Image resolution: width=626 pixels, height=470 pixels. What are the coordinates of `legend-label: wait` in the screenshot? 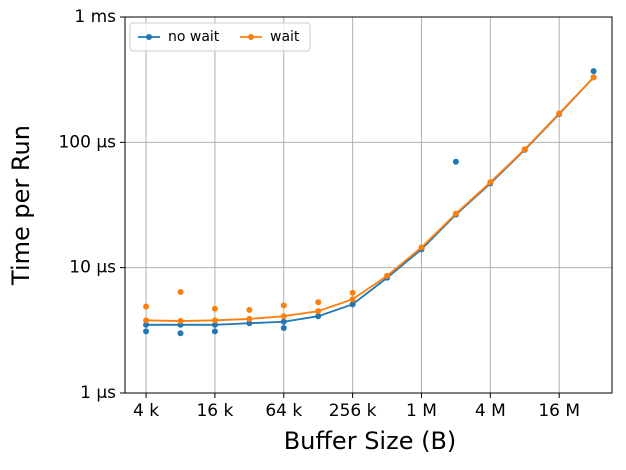 It's located at (285, 37).